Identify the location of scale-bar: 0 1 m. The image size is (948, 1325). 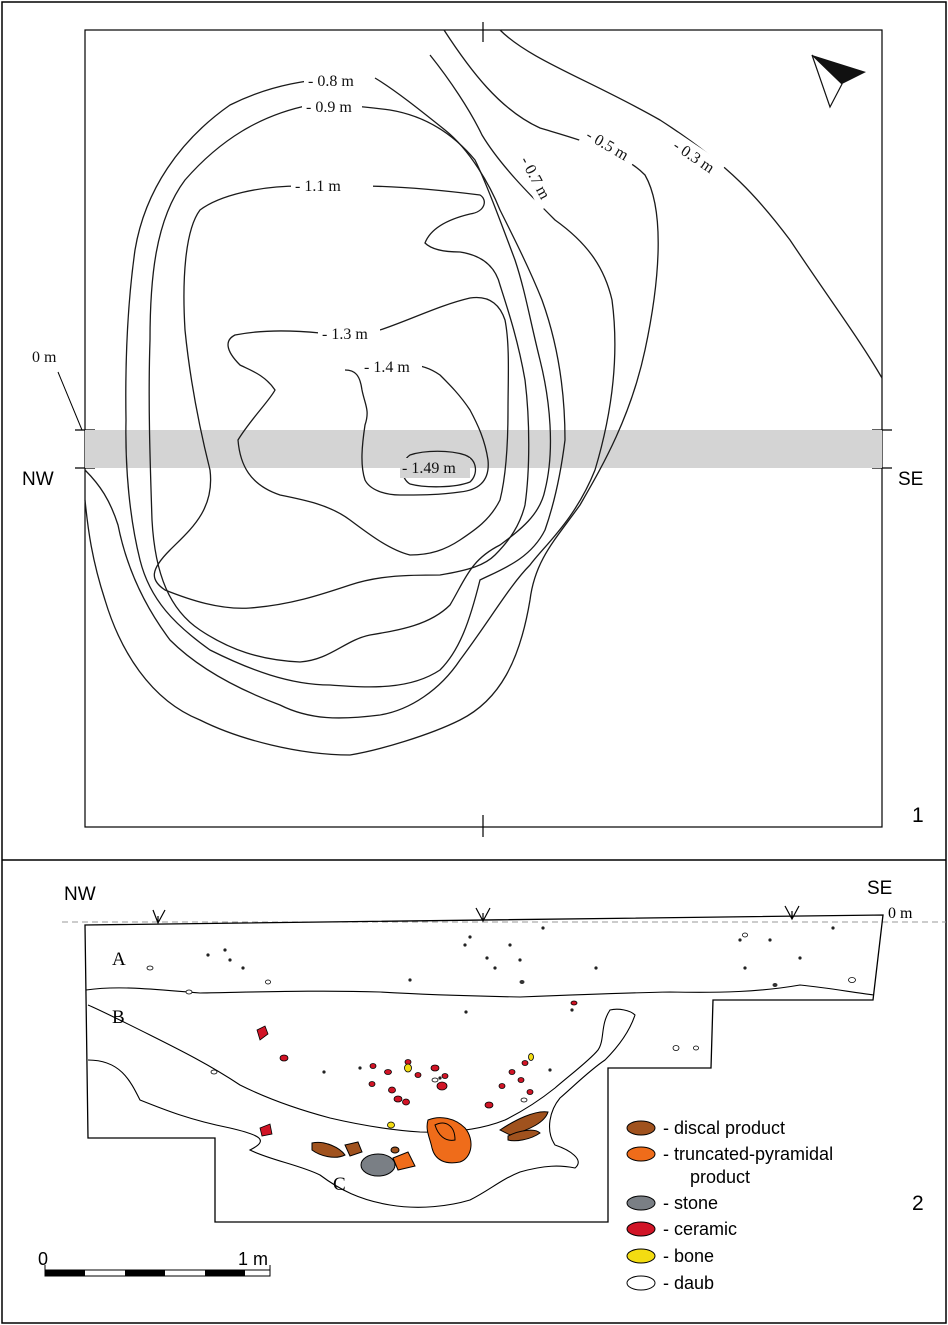
(154, 1263).